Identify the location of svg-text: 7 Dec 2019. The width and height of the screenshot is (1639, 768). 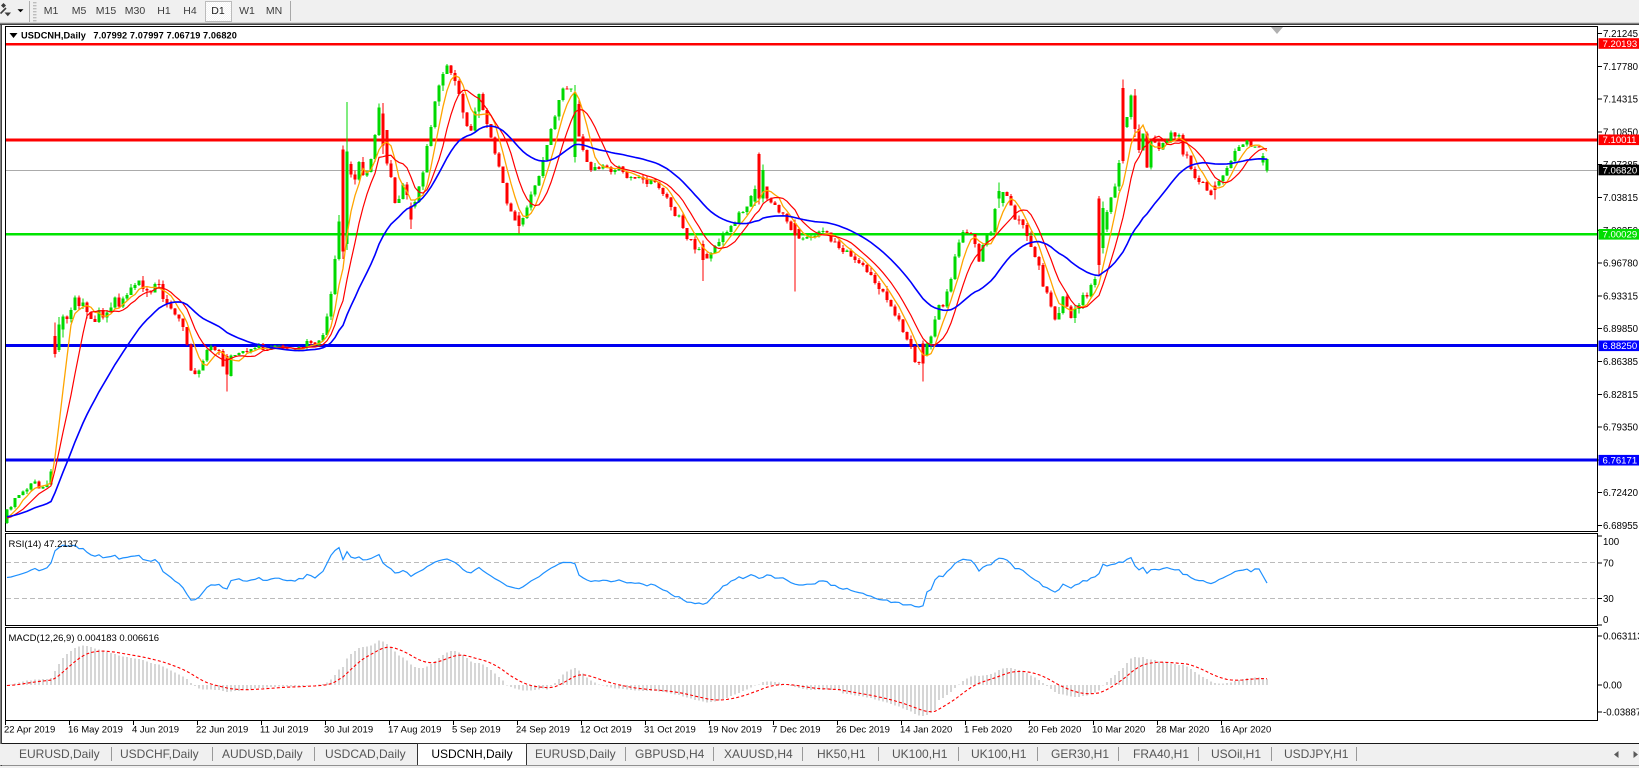
(796, 730).